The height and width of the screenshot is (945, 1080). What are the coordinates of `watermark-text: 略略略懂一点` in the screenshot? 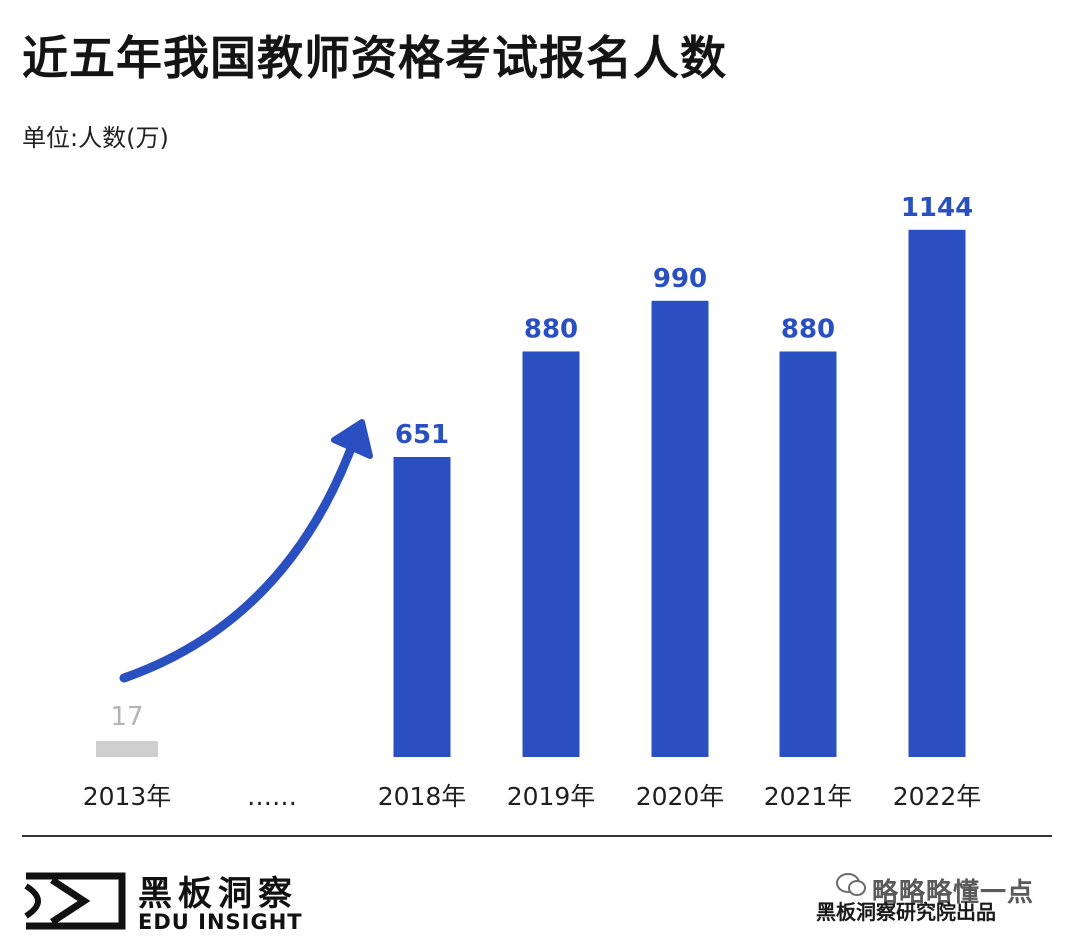 It's located at (953, 893).